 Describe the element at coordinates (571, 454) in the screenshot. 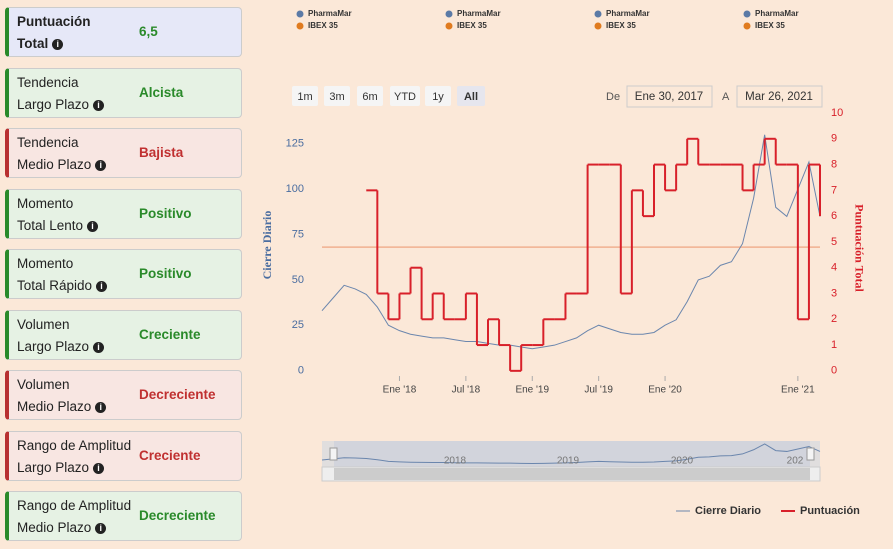

I see `navigator-line` at that location.